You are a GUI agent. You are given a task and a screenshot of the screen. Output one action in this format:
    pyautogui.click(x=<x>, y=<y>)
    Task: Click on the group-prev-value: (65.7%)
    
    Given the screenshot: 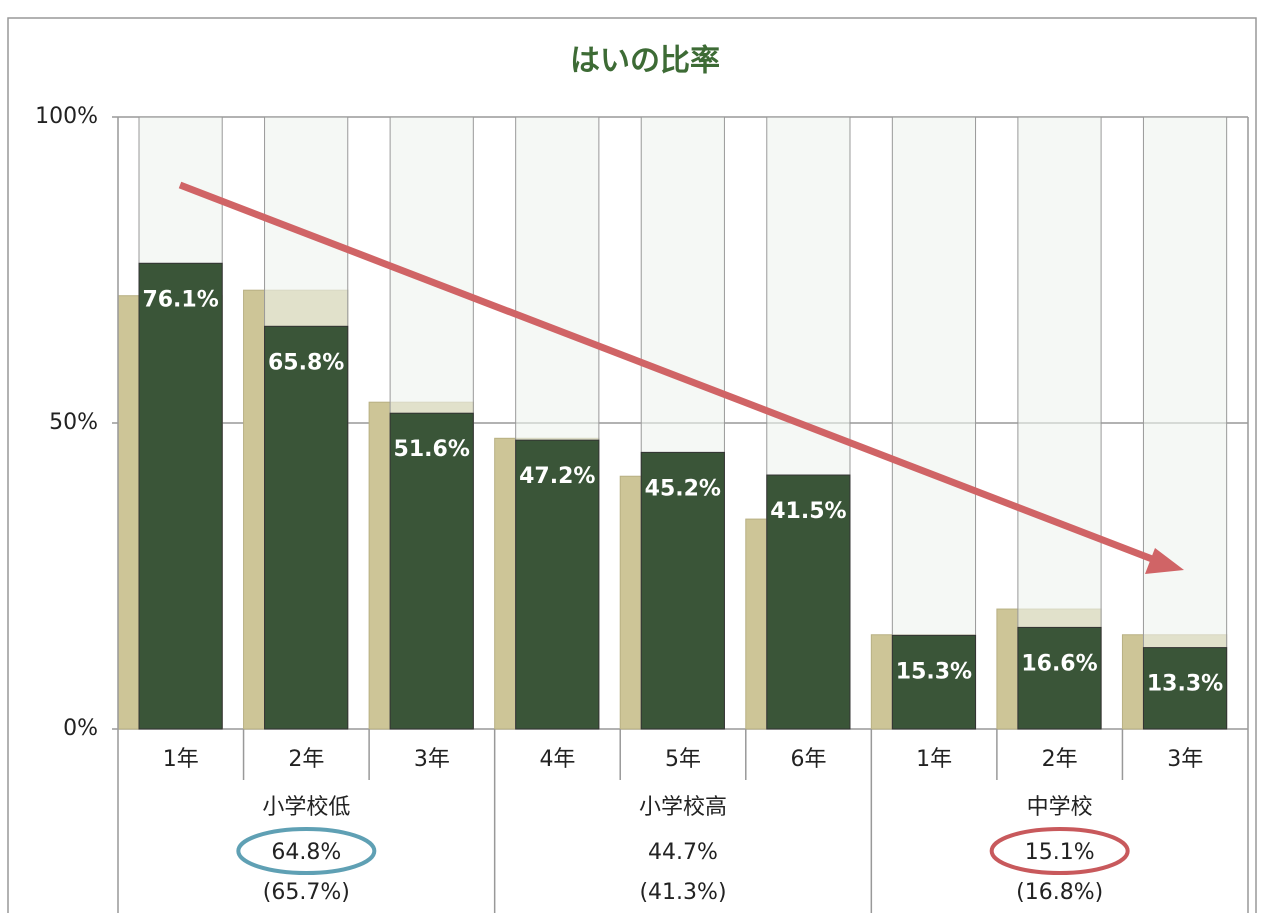 What is the action you would take?
    pyautogui.click(x=306, y=892)
    